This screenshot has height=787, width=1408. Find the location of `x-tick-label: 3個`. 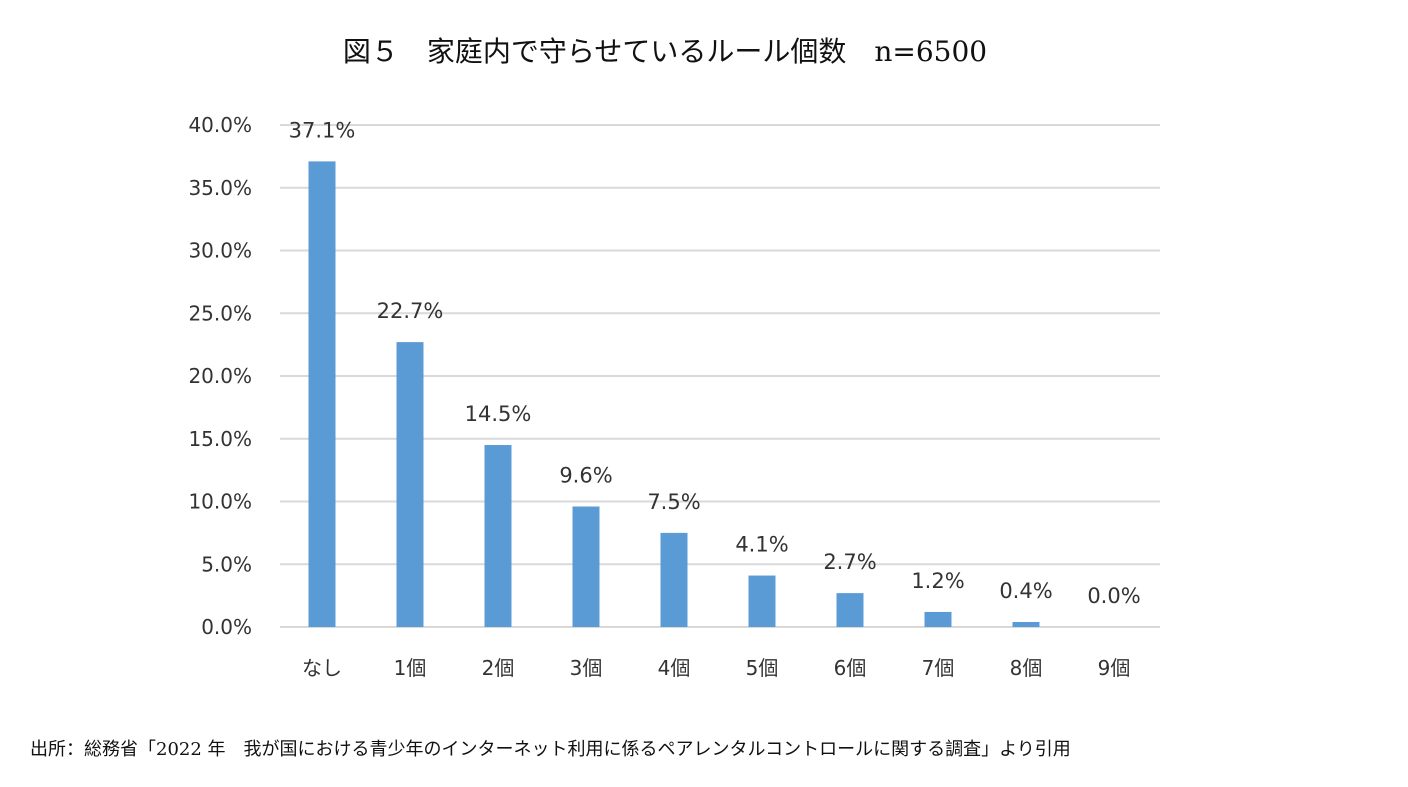

x-tick-label: 3個 is located at coordinates (586, 668).